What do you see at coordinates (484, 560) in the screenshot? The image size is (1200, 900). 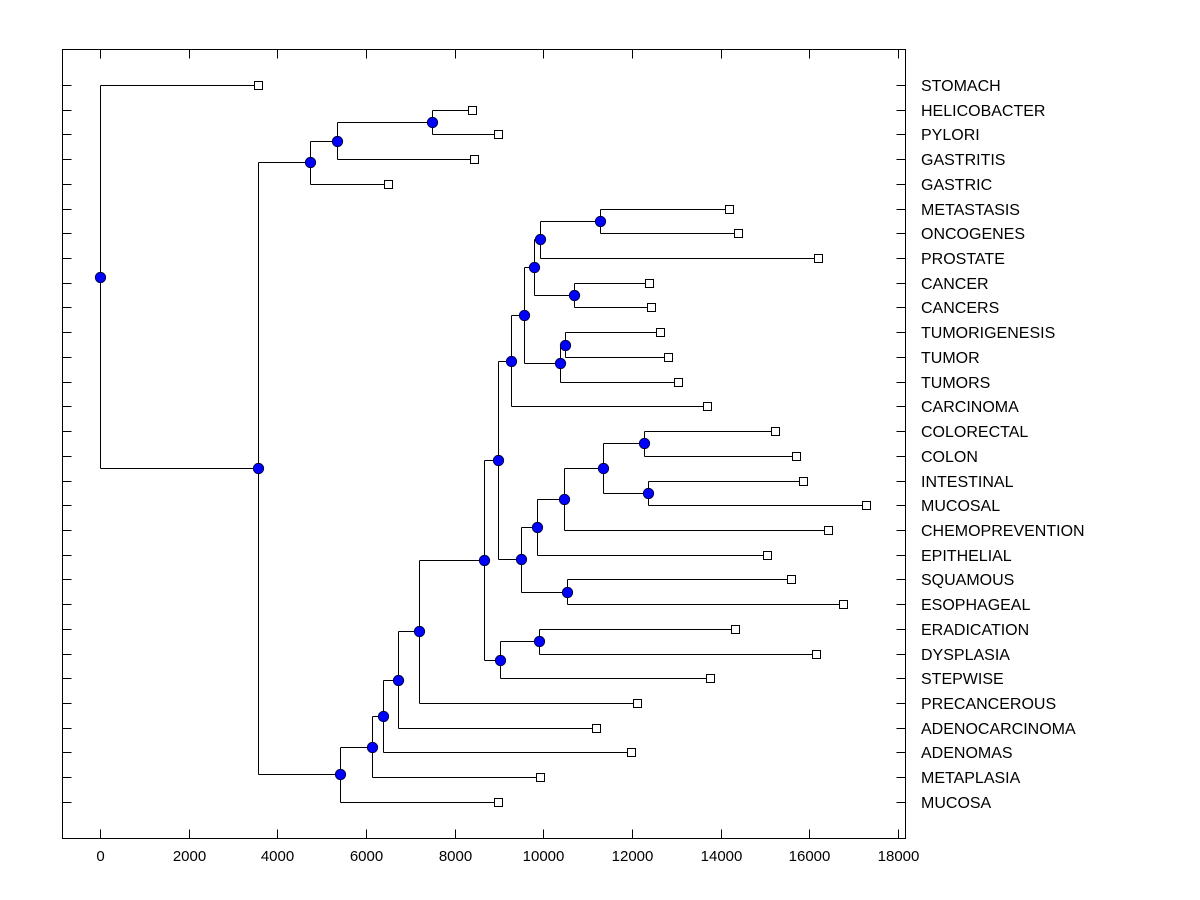 I see `node-marker-n_big` at bounding box center [484, 560].